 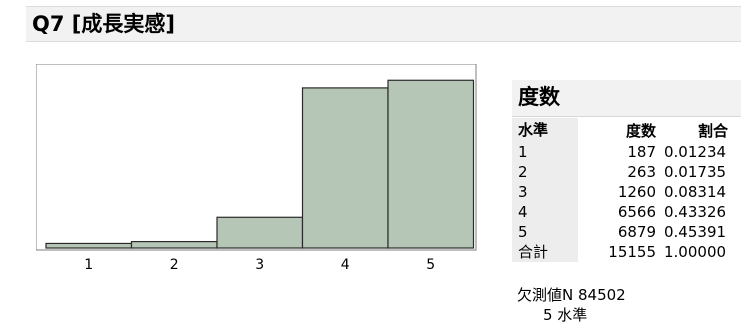 I want to click on table-row: 5 6879 0.45391, so click(x=626, y=232).